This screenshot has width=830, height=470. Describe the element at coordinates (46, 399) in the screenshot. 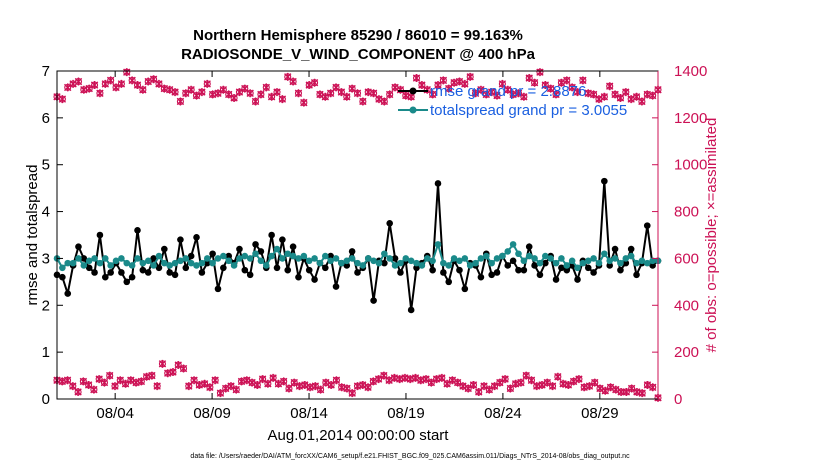

I see `y-tick-label: 0` at that location.